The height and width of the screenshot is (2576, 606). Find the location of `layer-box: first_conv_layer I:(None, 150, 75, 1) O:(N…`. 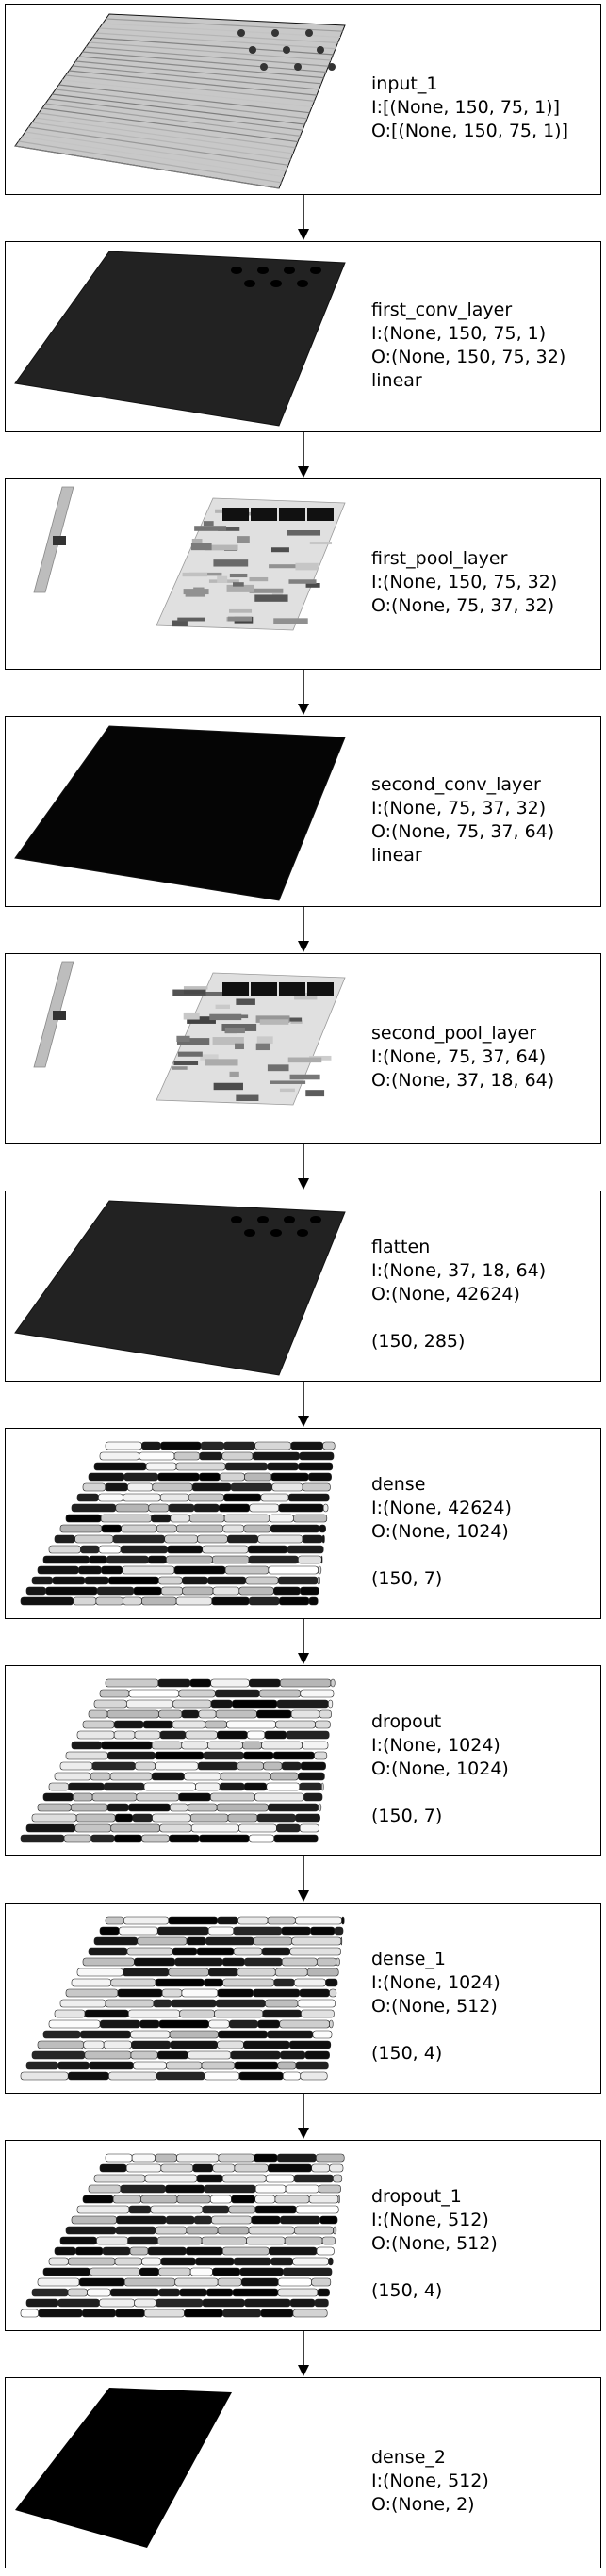

layer-box: first_conv_layer I:(None, 150, 75, 1) O:(N… is located at coordinates (303, 336).